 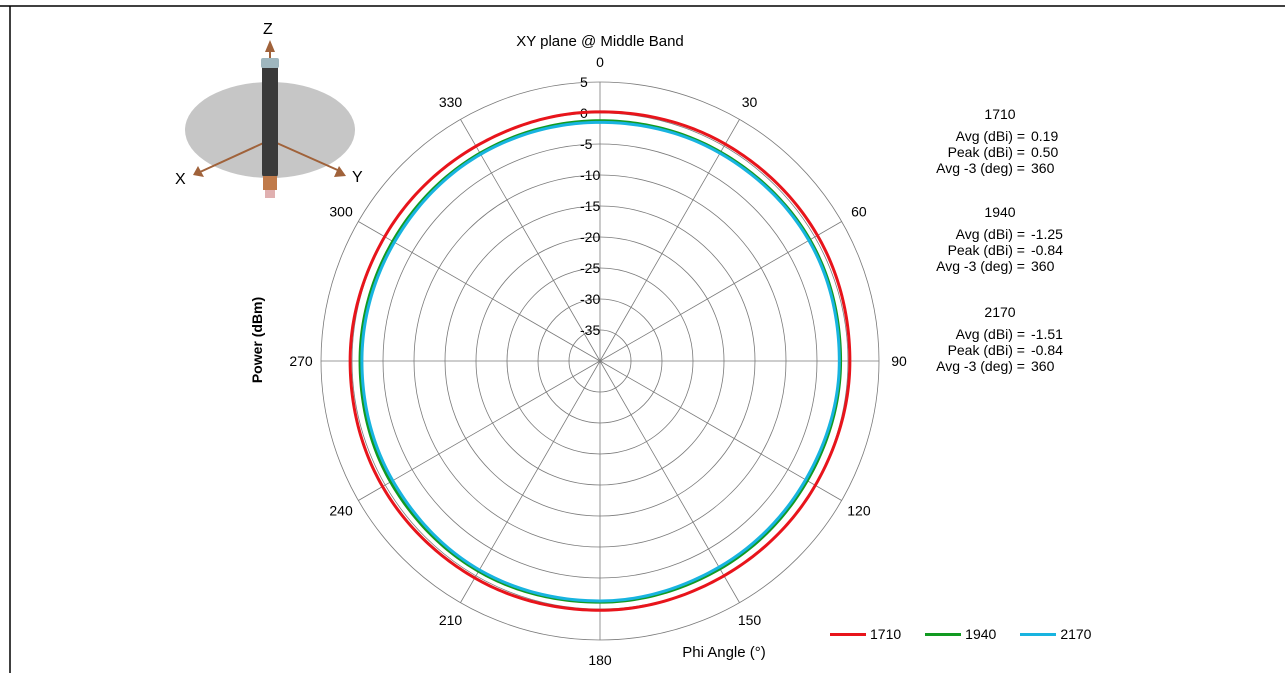 I want to click on stats-value: -1.25, so click(x=1047, y=234).